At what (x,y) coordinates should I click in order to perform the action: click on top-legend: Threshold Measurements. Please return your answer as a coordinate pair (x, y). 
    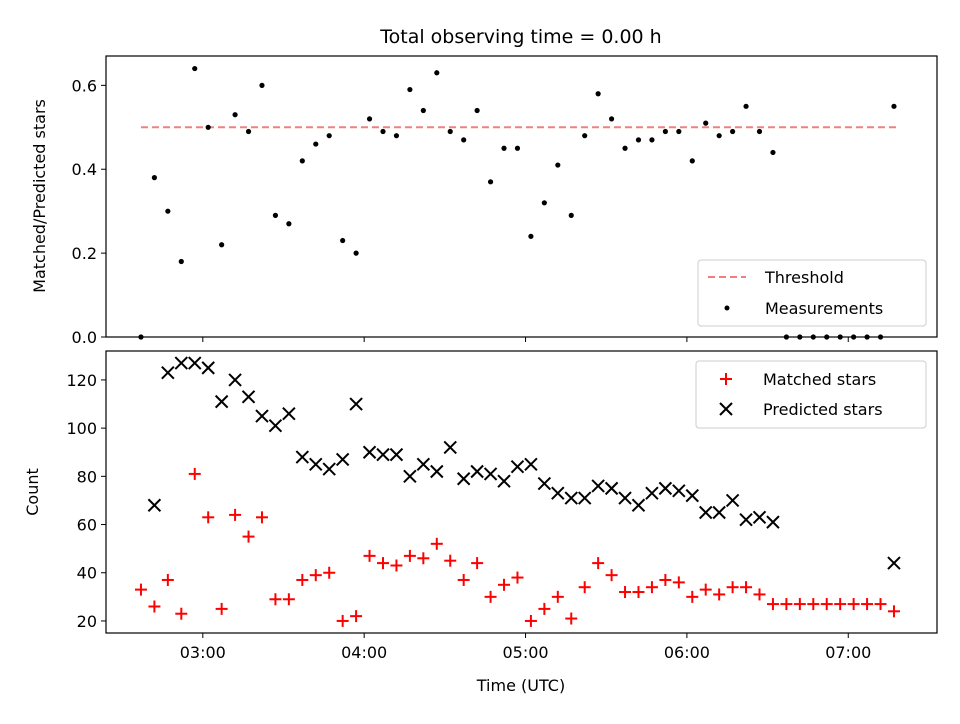
    Looking at the image, I should click on (812, 293).